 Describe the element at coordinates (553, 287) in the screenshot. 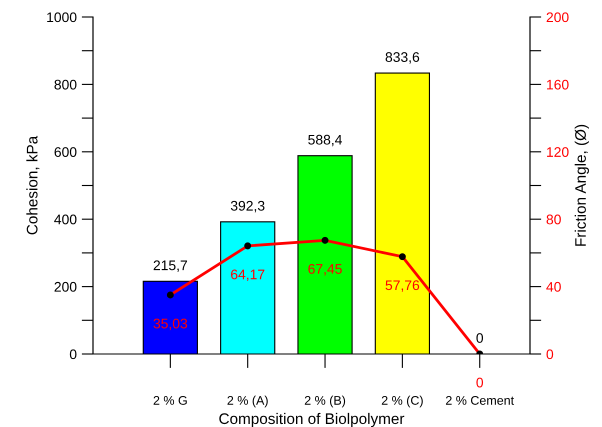

I see `y2-tick-label: 40` at that location.